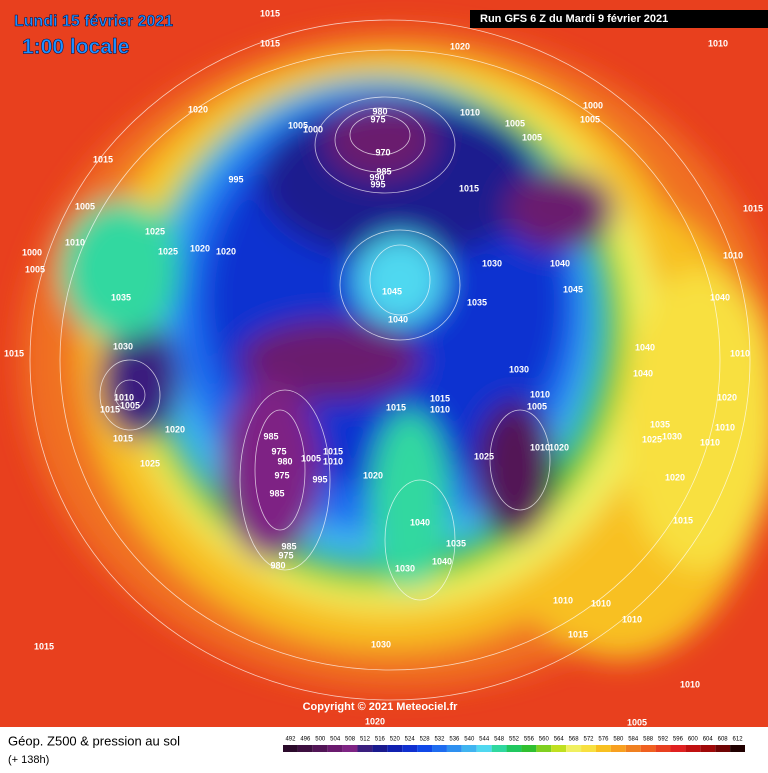 This screenshot has width=768, height=773. Describe the element at coordinates (738, 740) in the screenshot. I see `scale-label: 612` at that location.